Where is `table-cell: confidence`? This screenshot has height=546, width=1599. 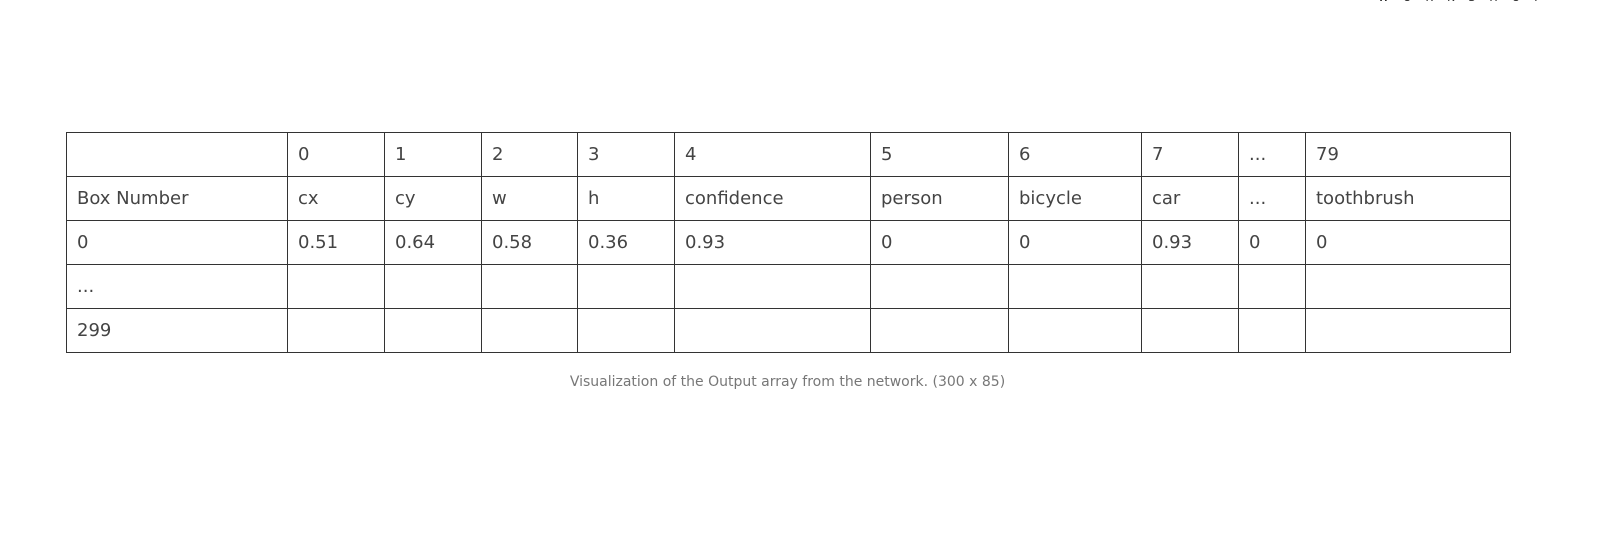
table-cell: confidence is located at coordinates (772, 198).